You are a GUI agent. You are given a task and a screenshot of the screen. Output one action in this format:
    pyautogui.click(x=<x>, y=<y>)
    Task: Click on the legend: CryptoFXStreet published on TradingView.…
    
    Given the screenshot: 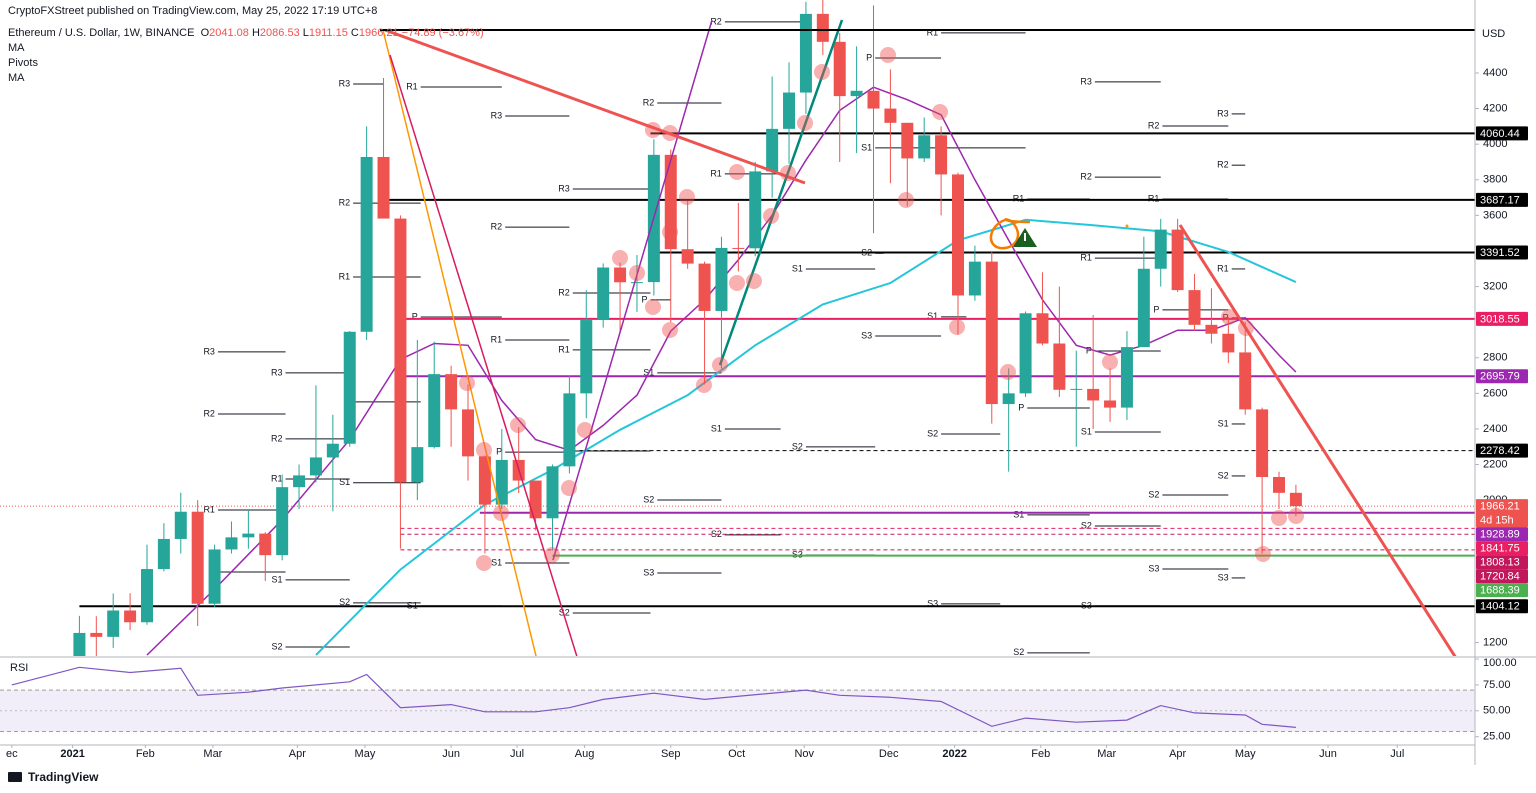 What is the action you would take?
    pyautogui.click(x=246, y=45)
    